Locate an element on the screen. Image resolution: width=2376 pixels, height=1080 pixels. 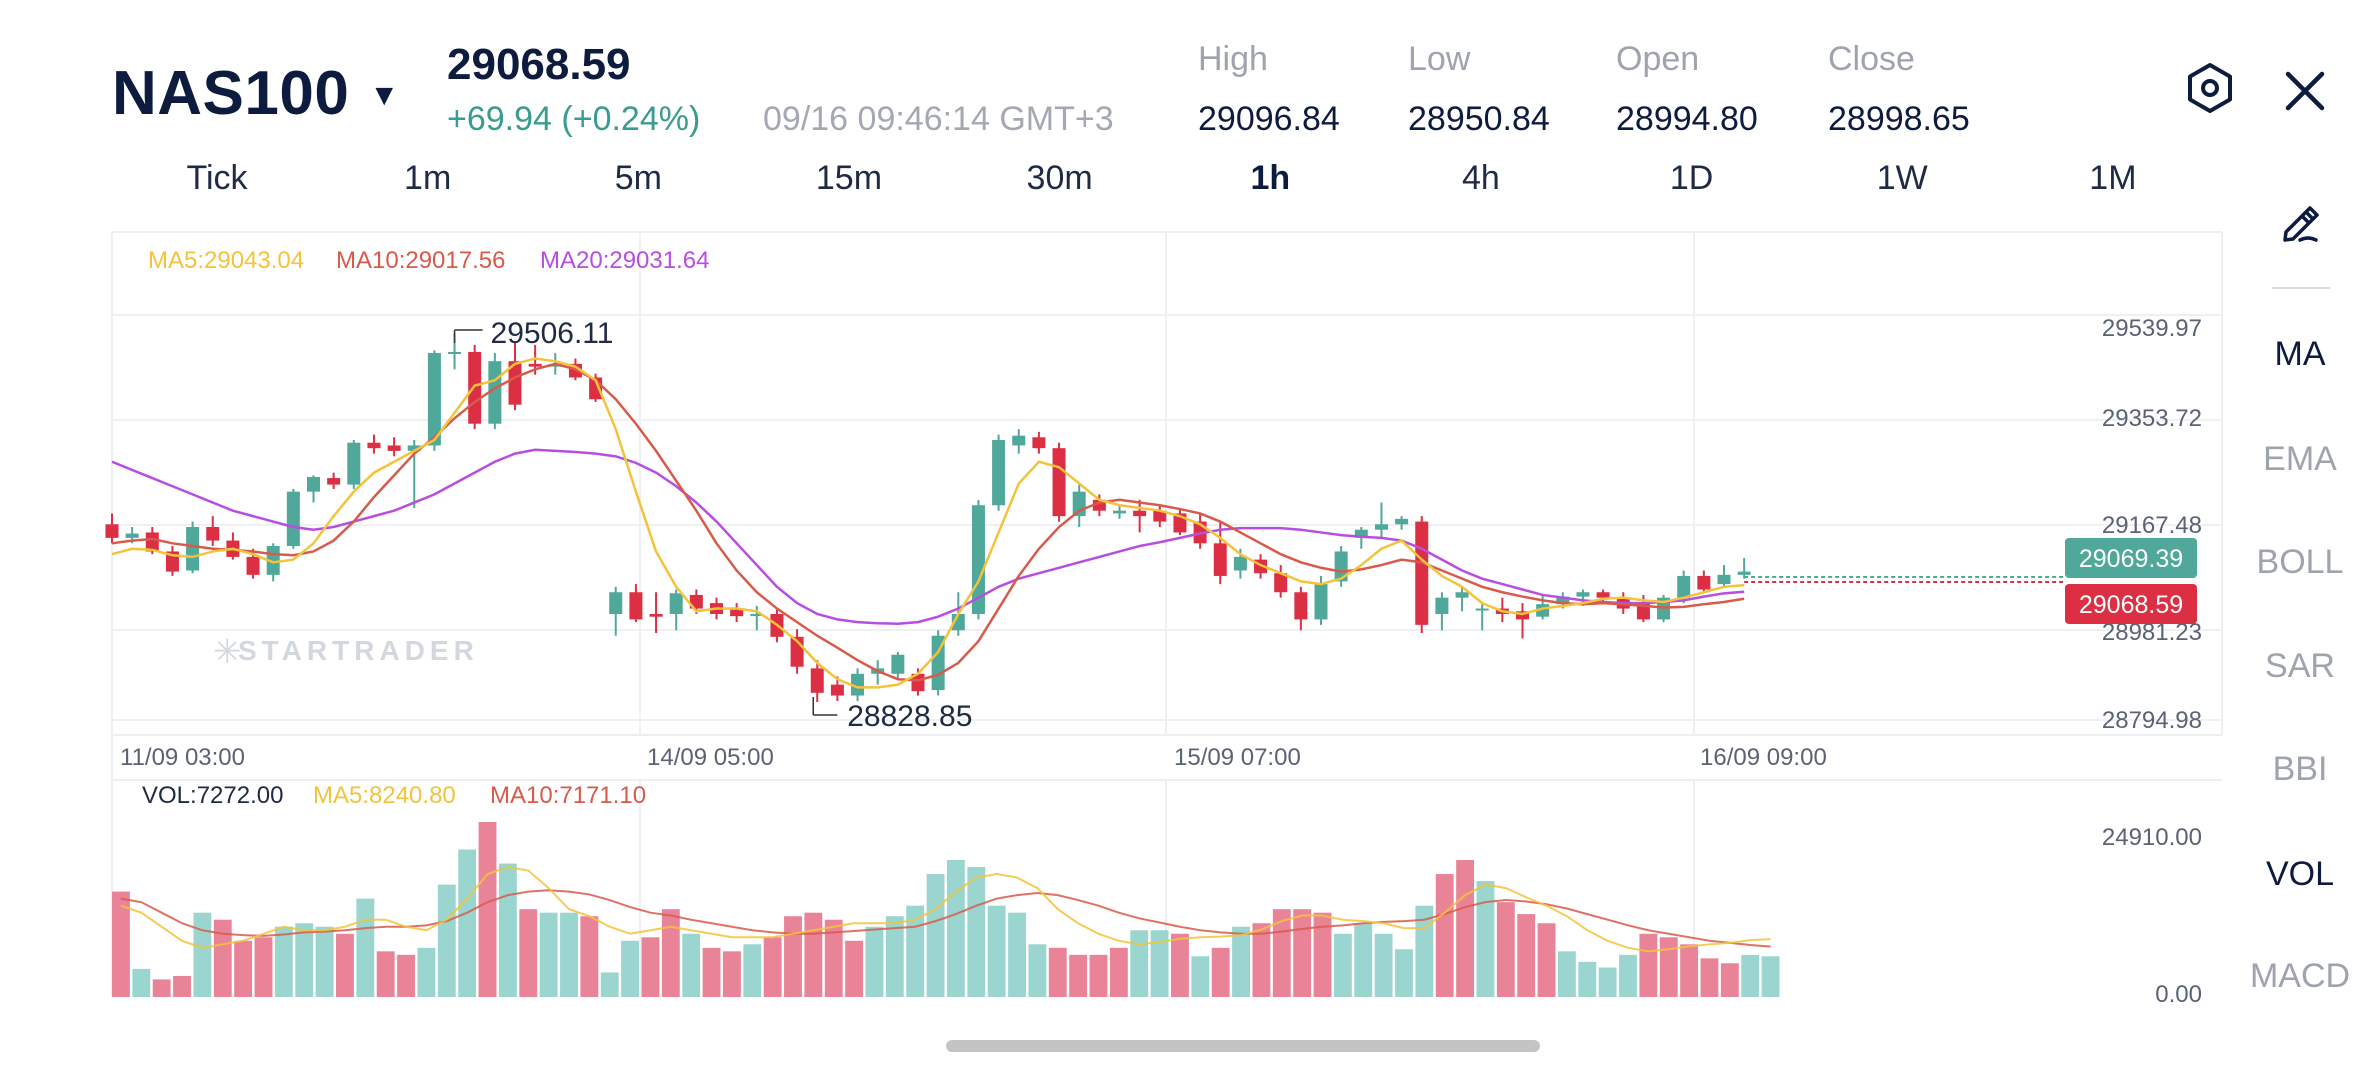
indicator-vol: VOL is located at coordinates (2300, 874).